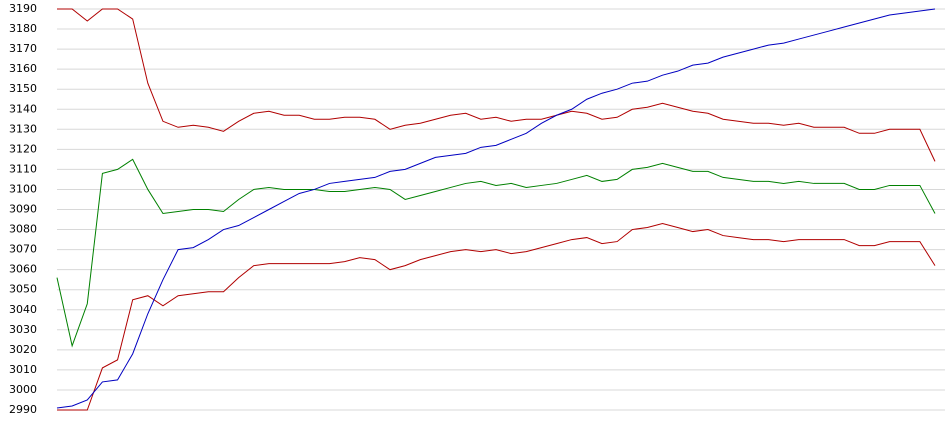 Image resolution: width=950 pixels, height=435 pixels. Describe the element at coordinates (23, 209) in the screenshot. I see `y-tick-label: 3090` at that location.